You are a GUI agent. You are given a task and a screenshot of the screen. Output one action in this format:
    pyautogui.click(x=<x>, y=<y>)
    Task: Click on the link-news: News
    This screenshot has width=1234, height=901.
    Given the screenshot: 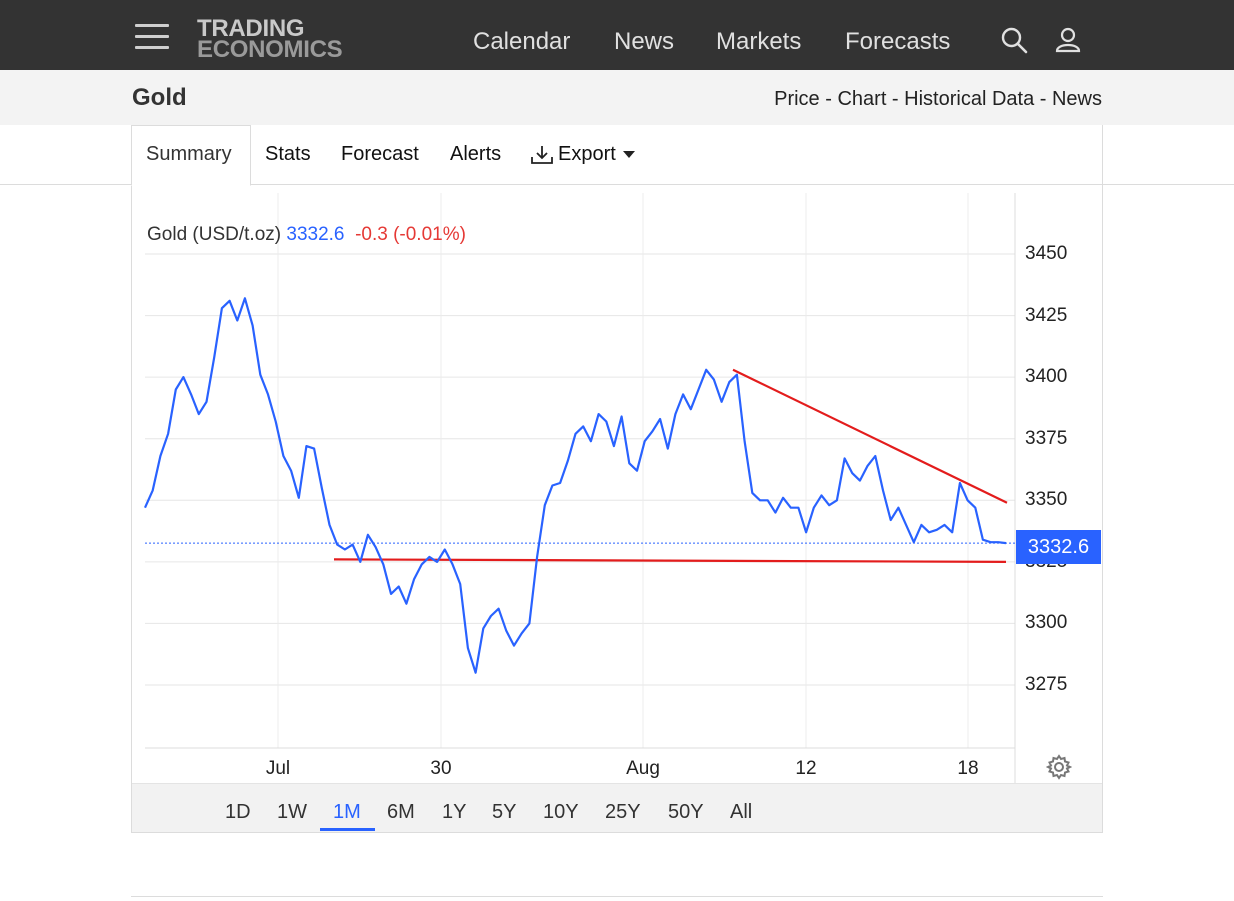 What is the action you would take?
    pyautogui.click(x=1076, y=99)
    